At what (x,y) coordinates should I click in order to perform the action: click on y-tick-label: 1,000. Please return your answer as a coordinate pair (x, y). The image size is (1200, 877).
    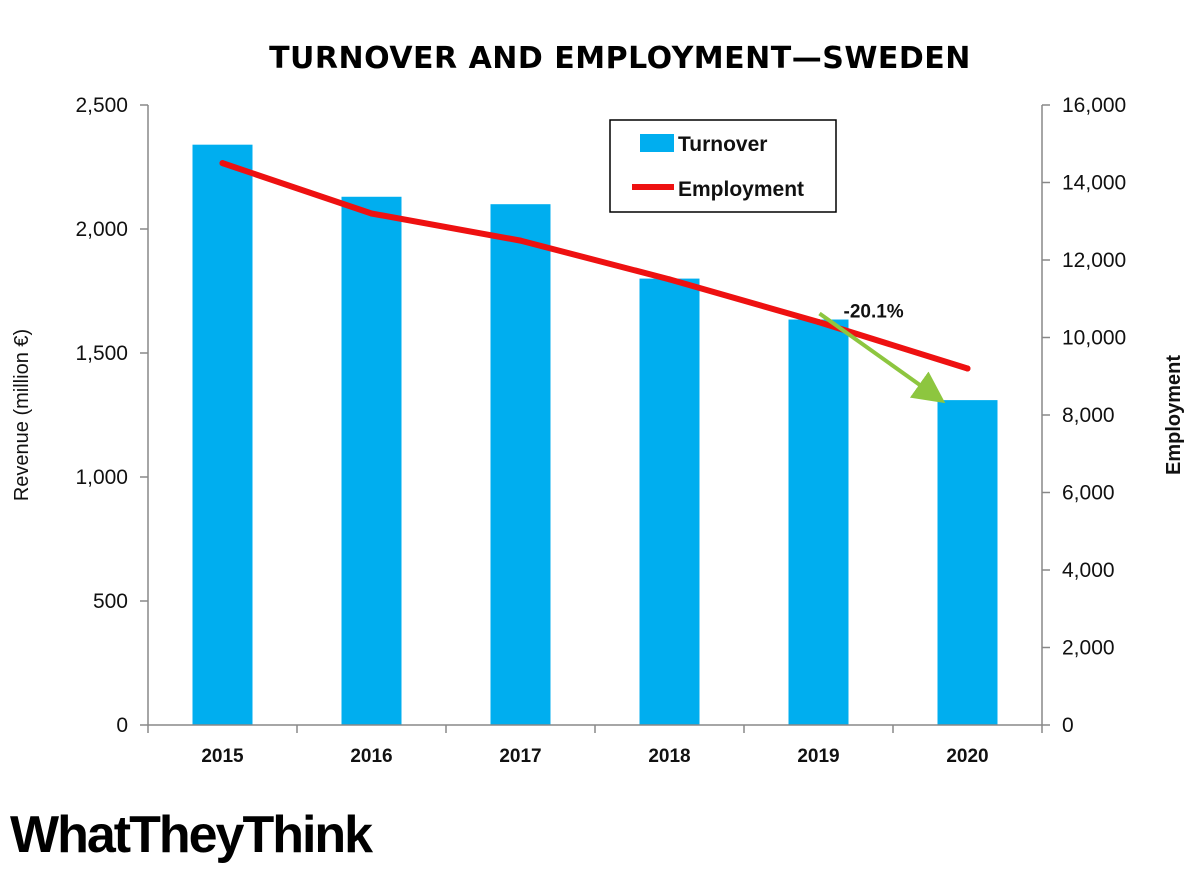
    Looking at the image, I should click on (101, 477).